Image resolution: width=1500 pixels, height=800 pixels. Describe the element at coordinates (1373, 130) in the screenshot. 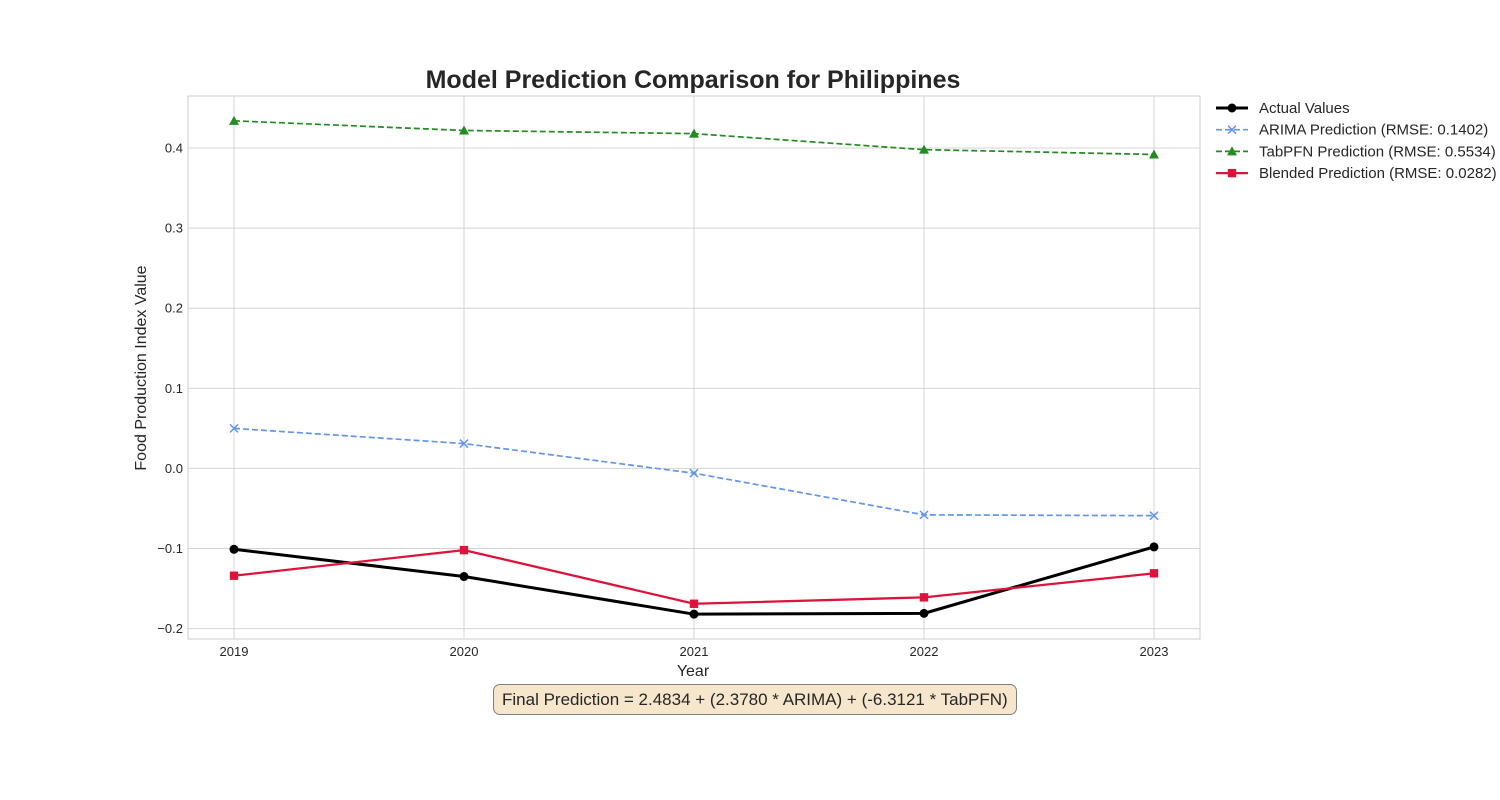

I see `legend-label-arima-prediction: ARIMA Prediction (RMSE: 0.1402)` at that location.